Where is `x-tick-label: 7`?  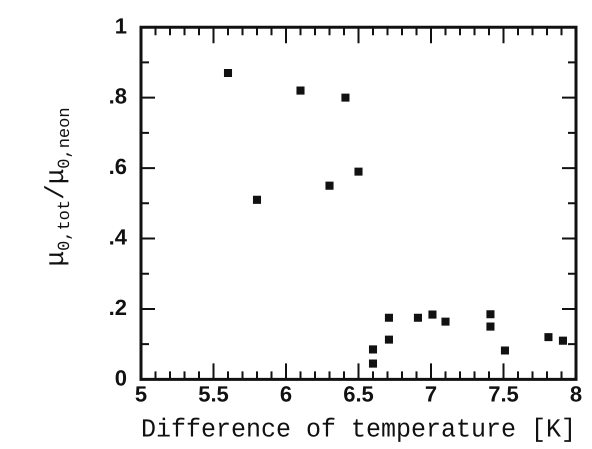 x-tick-label: 7 is located at coordinates (431, 394).